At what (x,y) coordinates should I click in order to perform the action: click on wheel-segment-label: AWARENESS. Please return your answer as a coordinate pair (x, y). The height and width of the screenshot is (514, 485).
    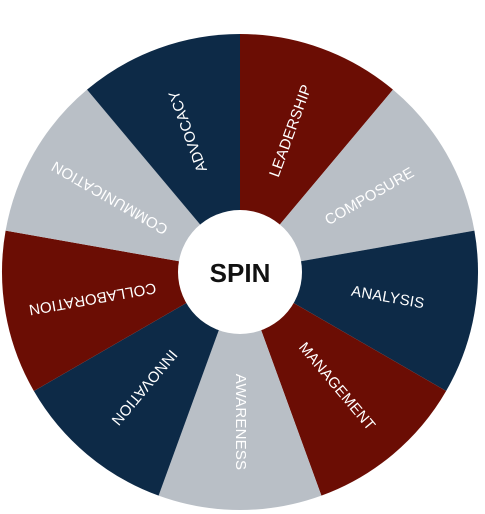
    Looking at the image, I should click on (240, 422).